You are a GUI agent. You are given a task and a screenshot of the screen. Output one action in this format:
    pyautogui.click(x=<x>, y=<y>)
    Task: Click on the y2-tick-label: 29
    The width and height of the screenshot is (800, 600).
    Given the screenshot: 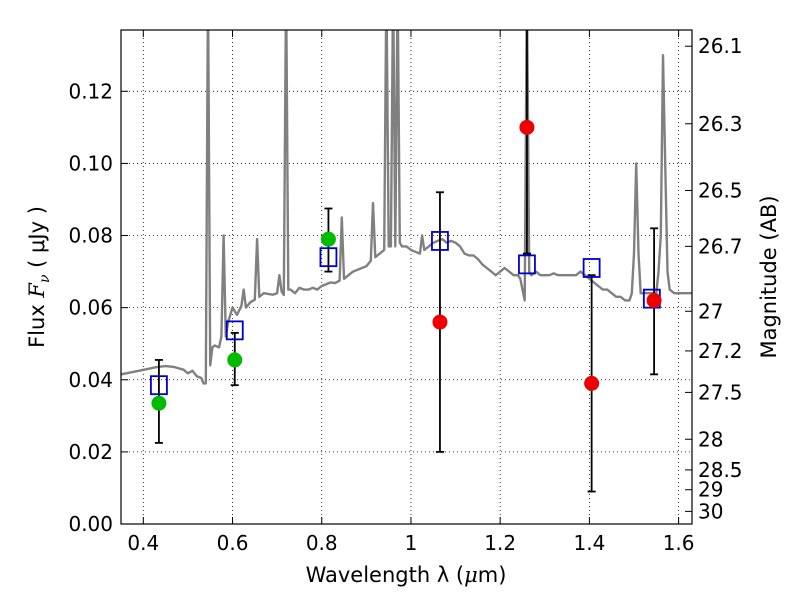 What is the action you would take?
    pyautogui.click(x=710, y=490)
    